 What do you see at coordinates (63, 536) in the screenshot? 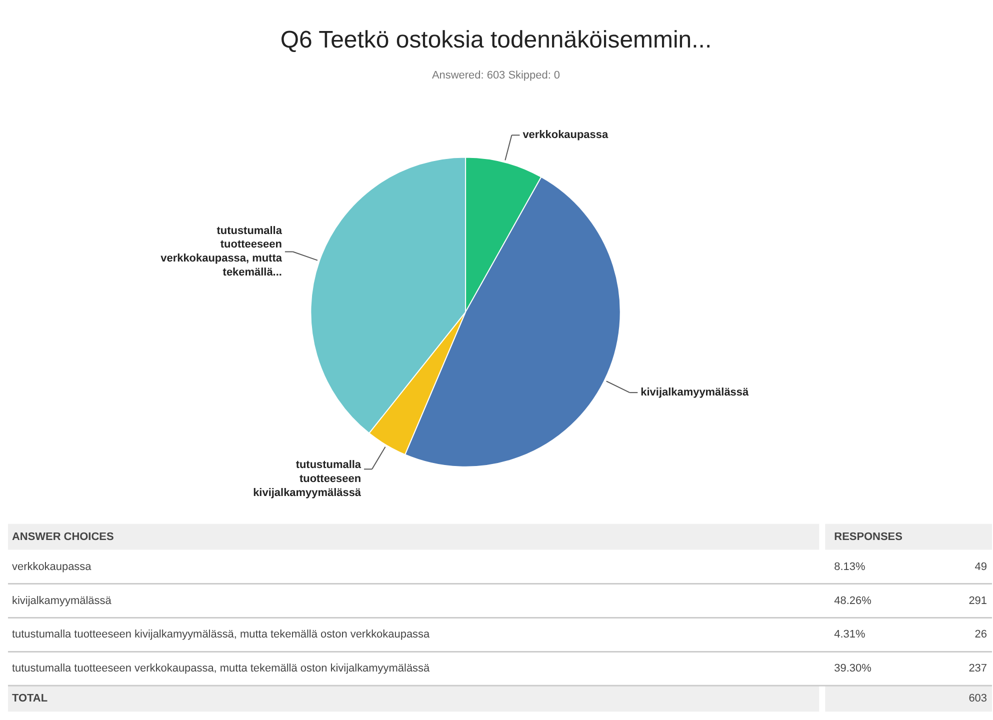
I see `text: ANSWER CHOICES` at bounding box center [63, 536].